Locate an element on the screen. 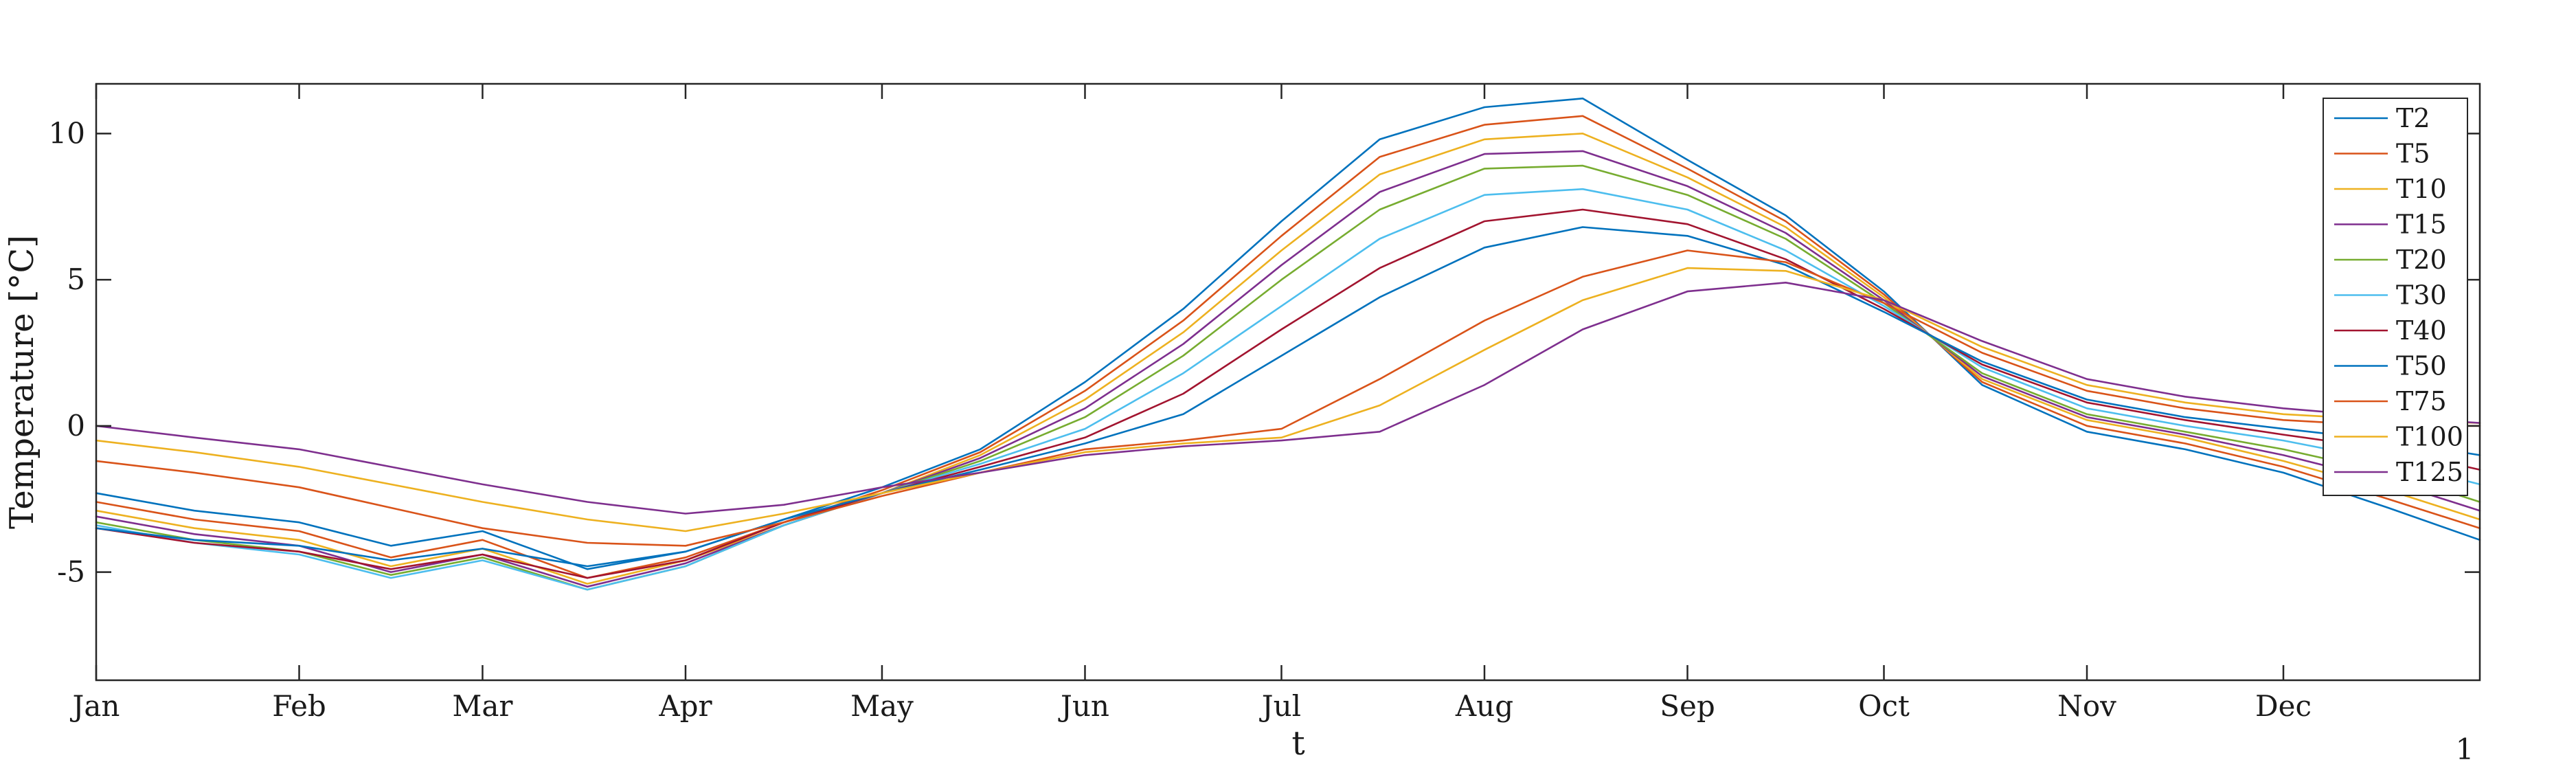  x-tick-label: Mar is located at coordinates (482, 706).